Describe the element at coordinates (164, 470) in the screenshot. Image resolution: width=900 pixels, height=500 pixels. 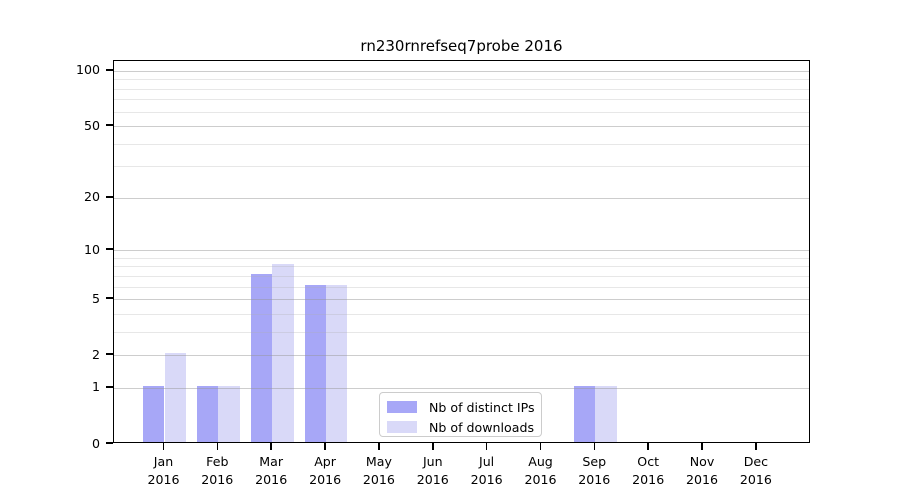
I see `x-tick-label-jan: Jan 2016` at that location.